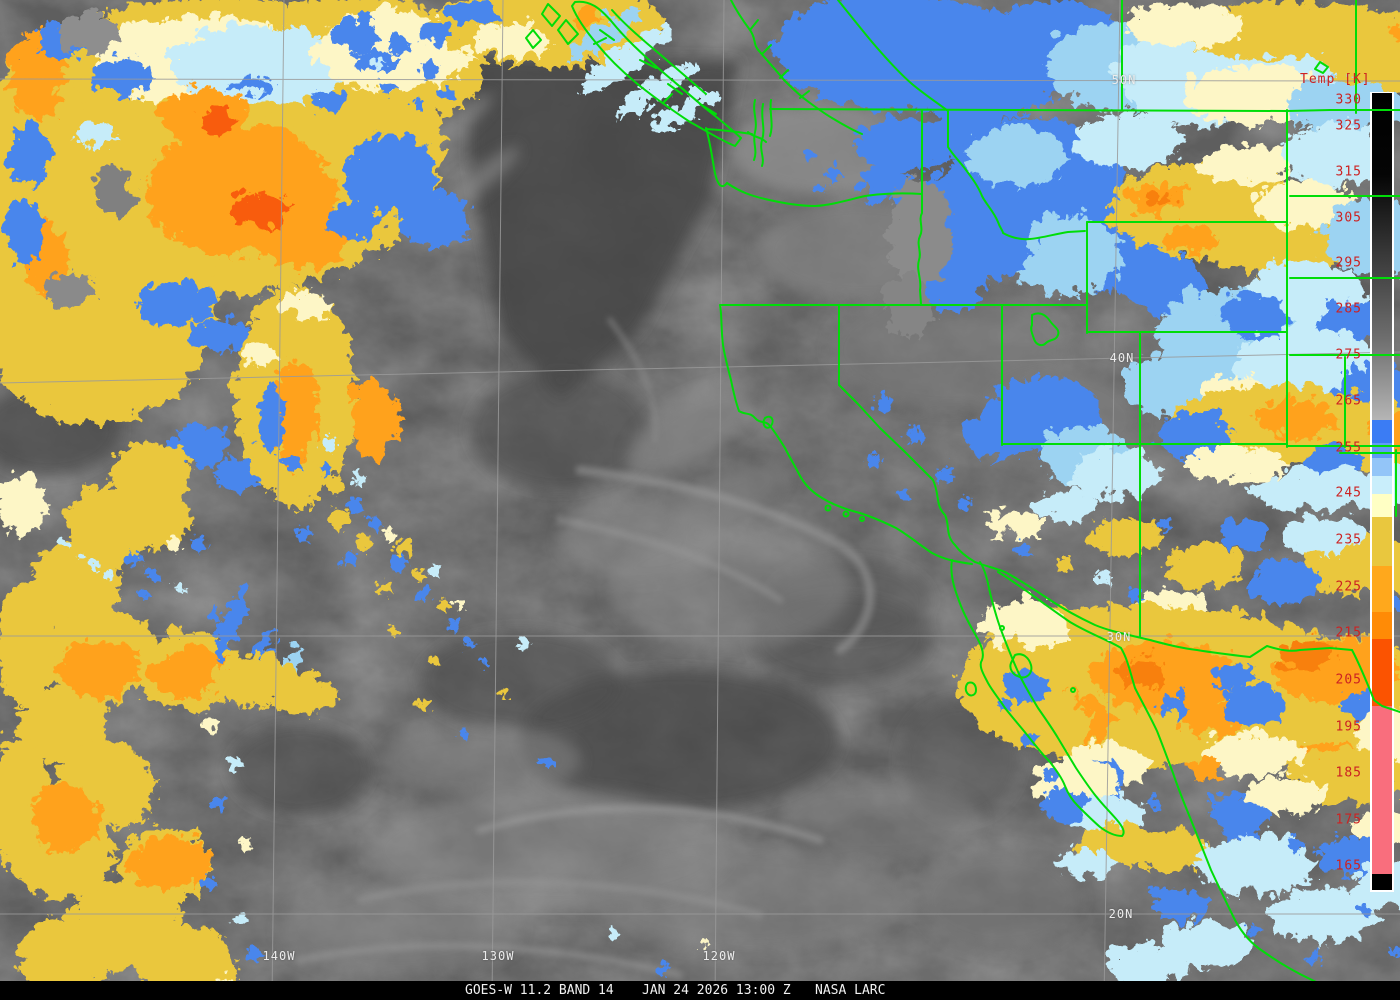  Describe the element at coordinates (850, 990) in the screenshot. I see `caption-credit: NASA LARC` at that location.